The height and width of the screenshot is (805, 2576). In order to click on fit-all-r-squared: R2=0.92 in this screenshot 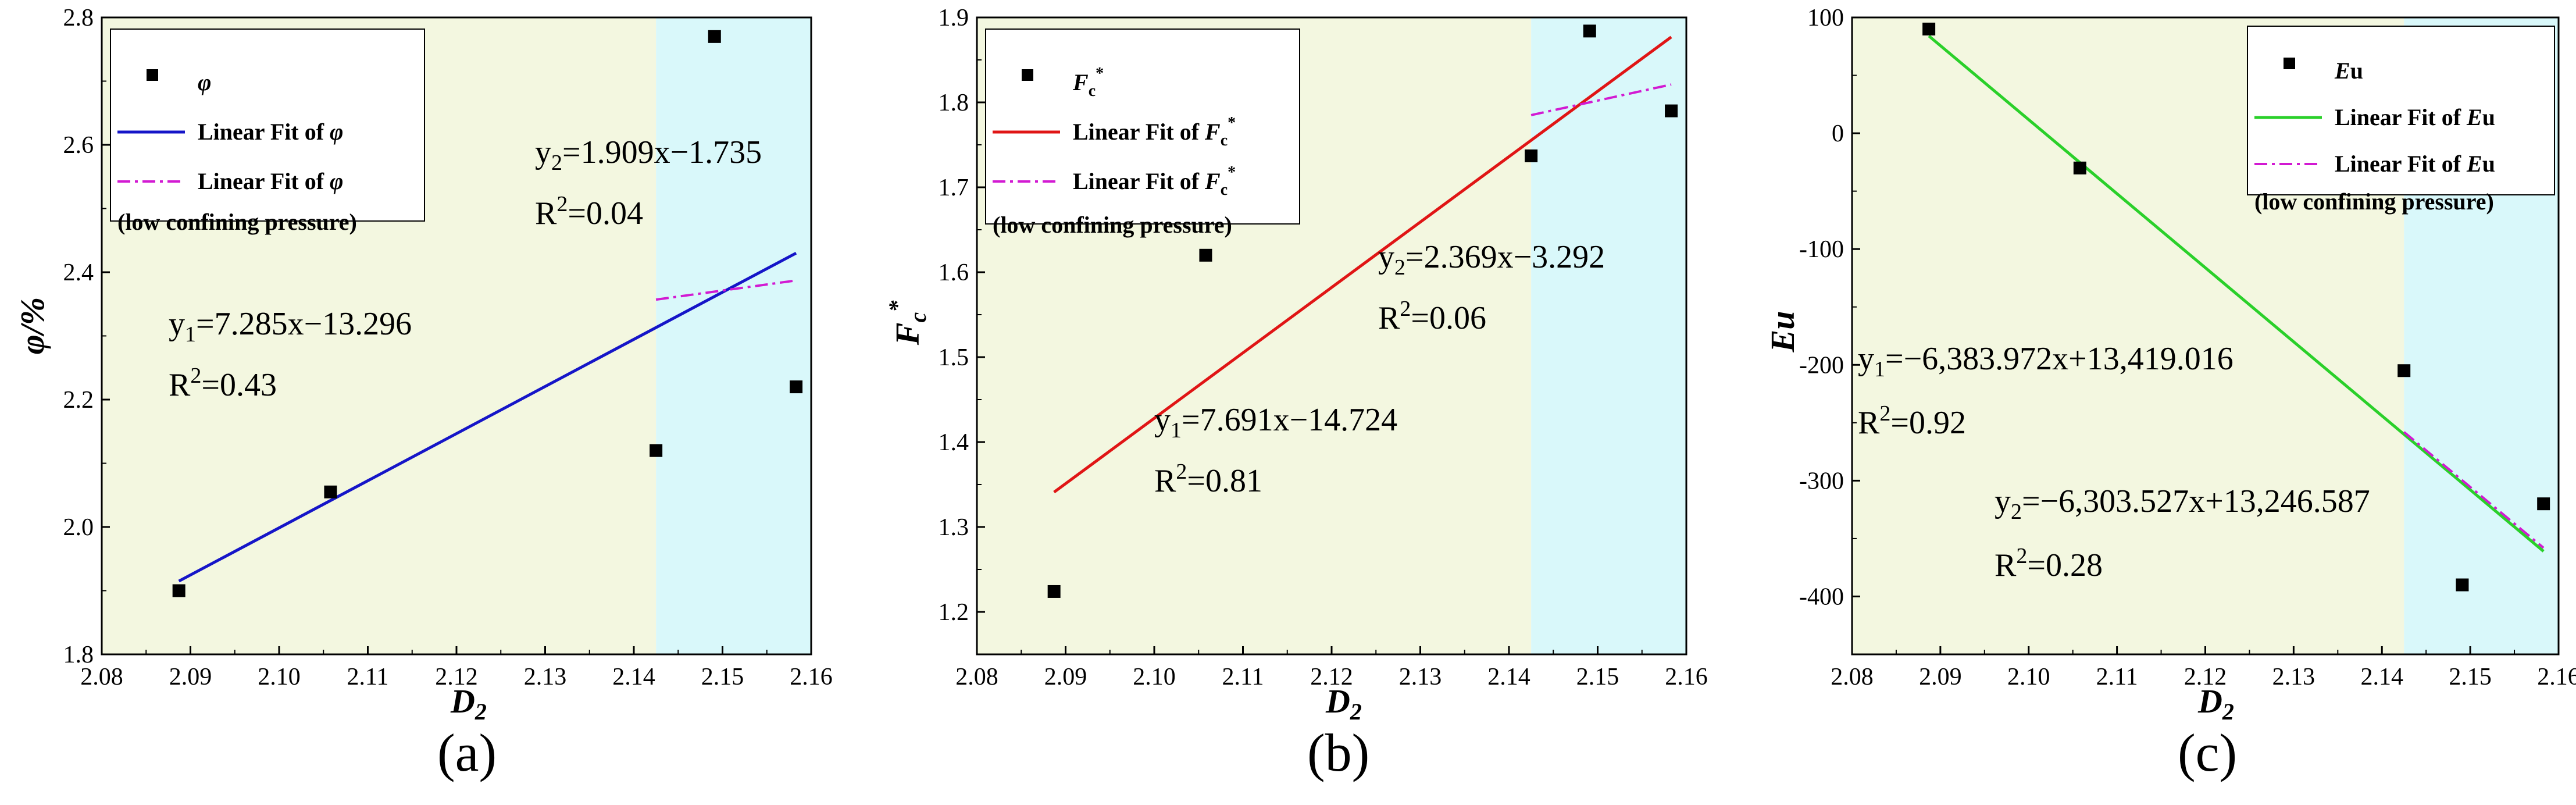, I will do `click(1912, 421)`.